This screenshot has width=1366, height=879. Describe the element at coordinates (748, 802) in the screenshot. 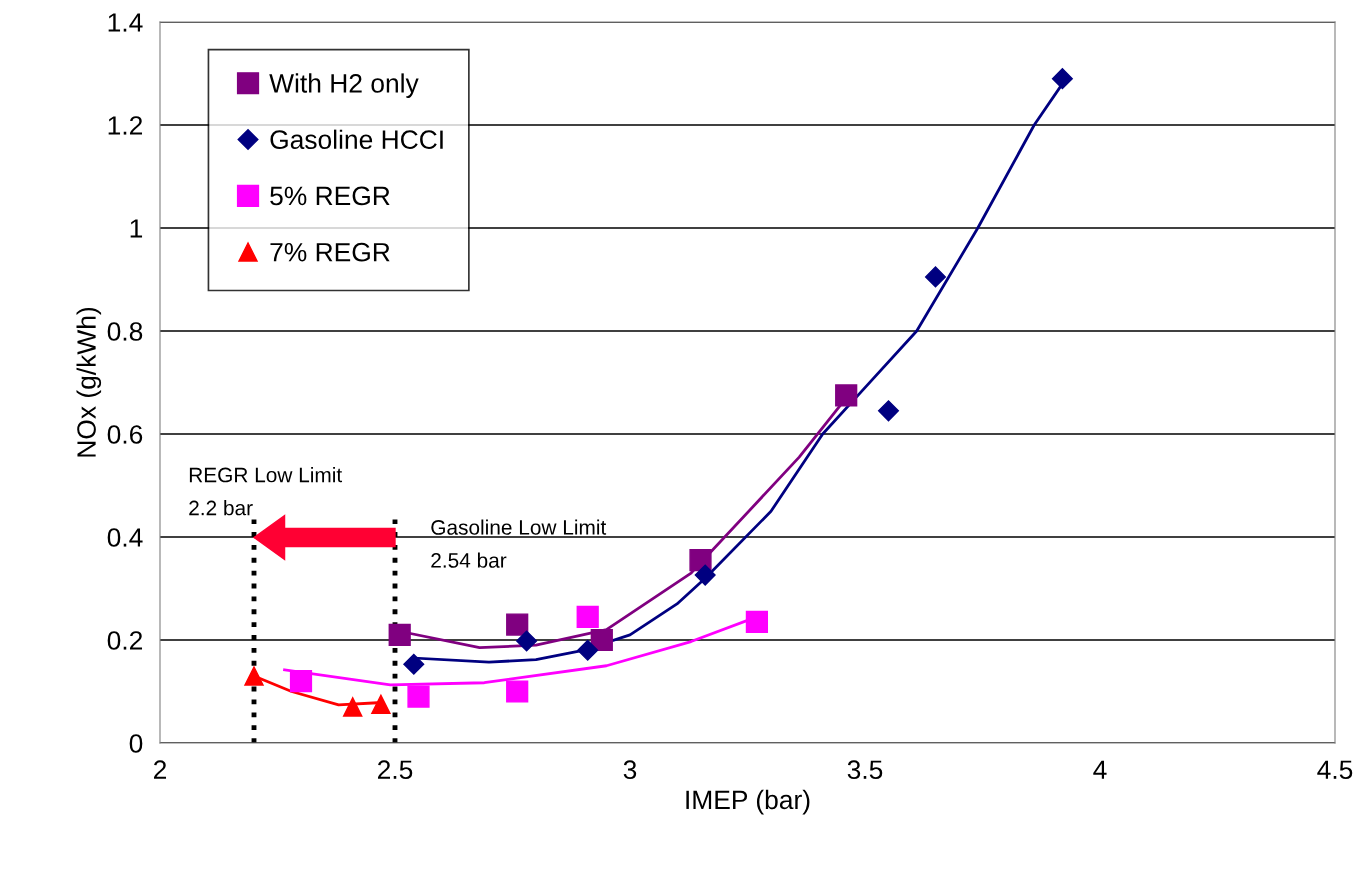

I see `x-axis-title: IMEP (bar)` at that location.